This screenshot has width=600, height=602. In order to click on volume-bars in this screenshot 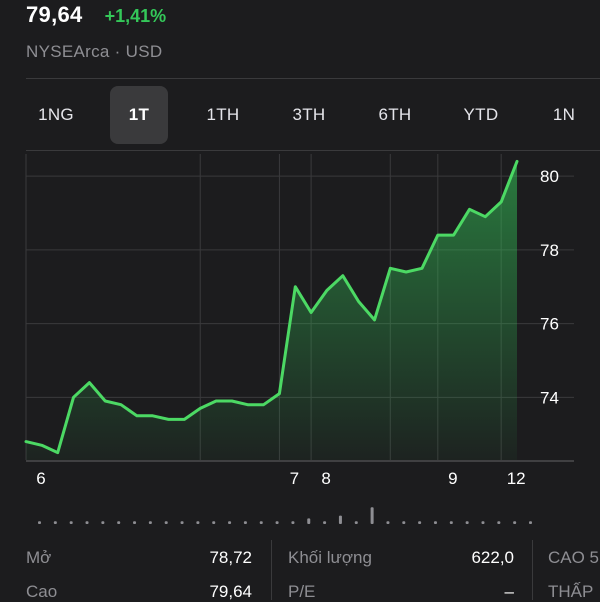, I will do `click(285, 515)`.